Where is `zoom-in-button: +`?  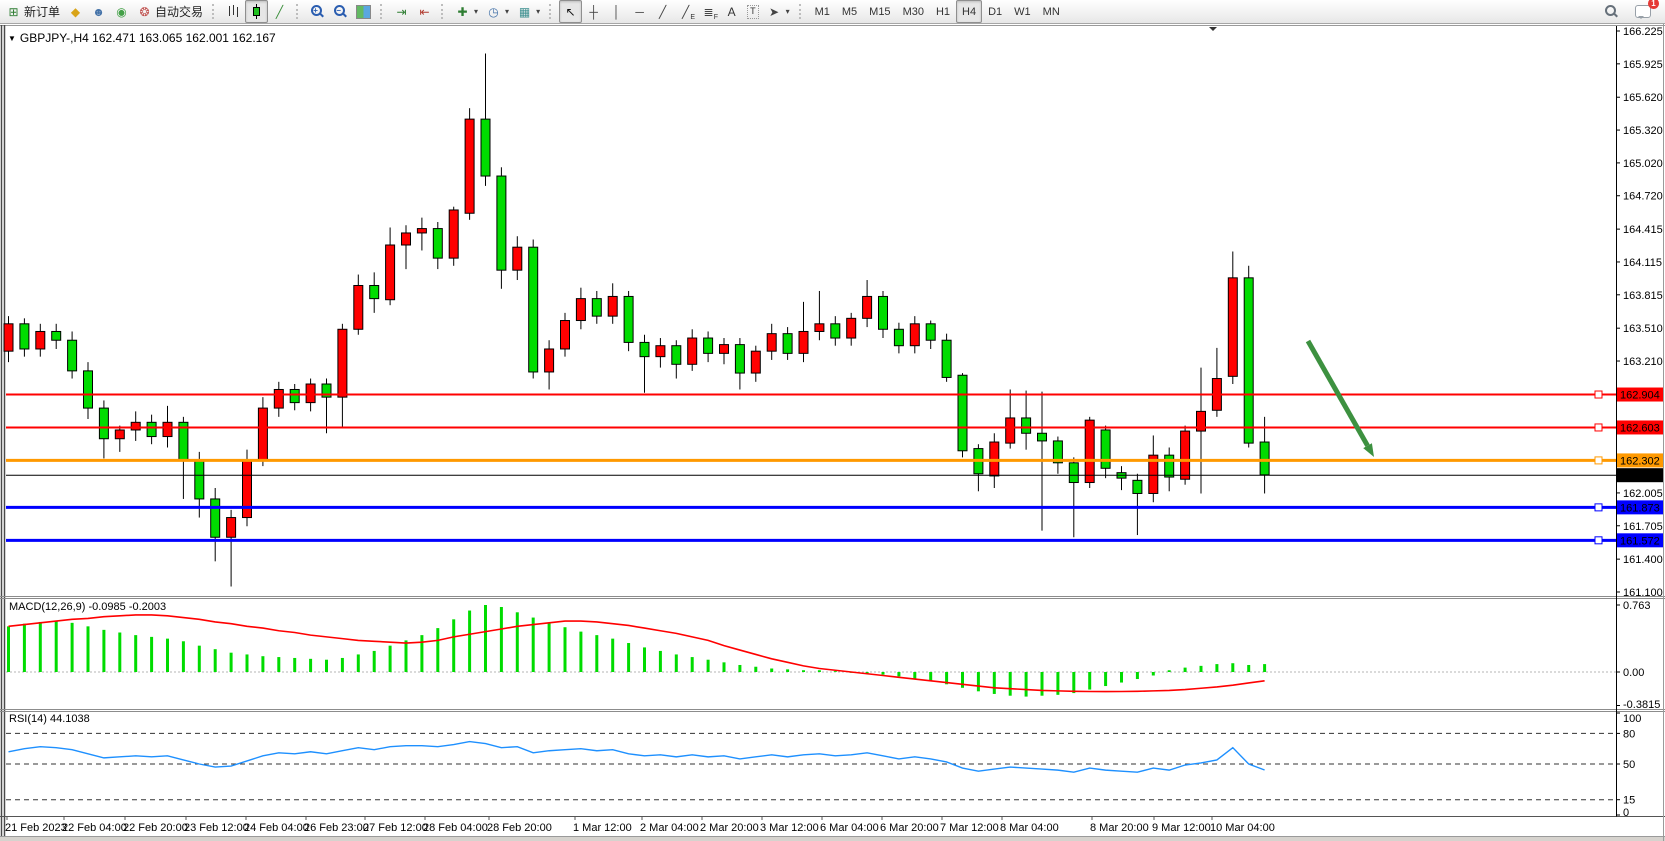 zoom-in-button: + is located at coordinates (317, 11).